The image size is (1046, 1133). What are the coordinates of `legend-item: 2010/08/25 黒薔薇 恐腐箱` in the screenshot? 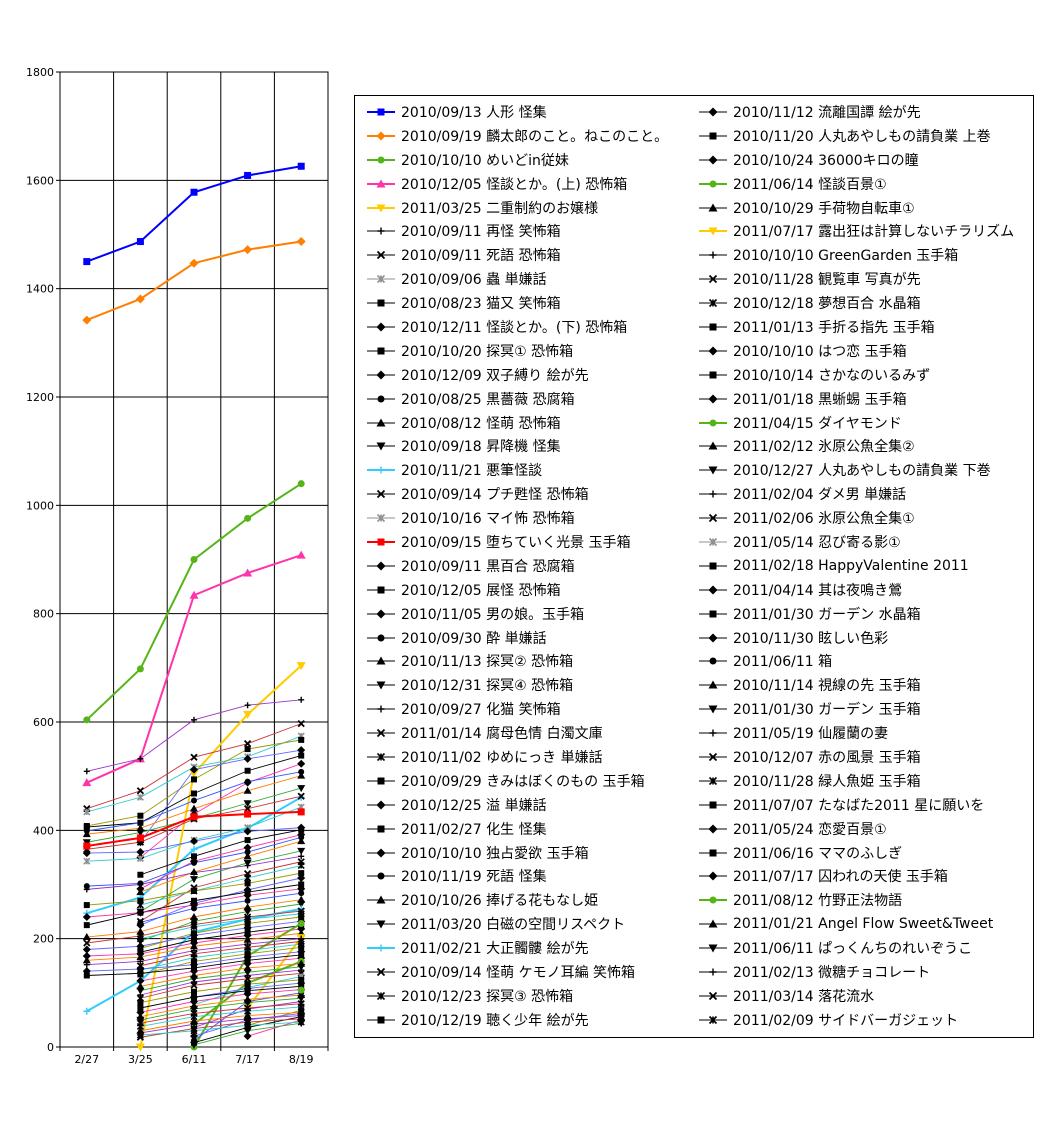 It's located at (535, 399).